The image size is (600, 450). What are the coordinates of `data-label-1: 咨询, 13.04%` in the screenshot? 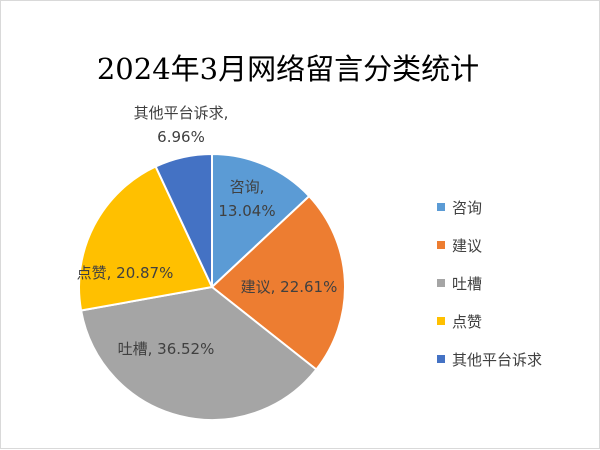 It's located at (246, 199).